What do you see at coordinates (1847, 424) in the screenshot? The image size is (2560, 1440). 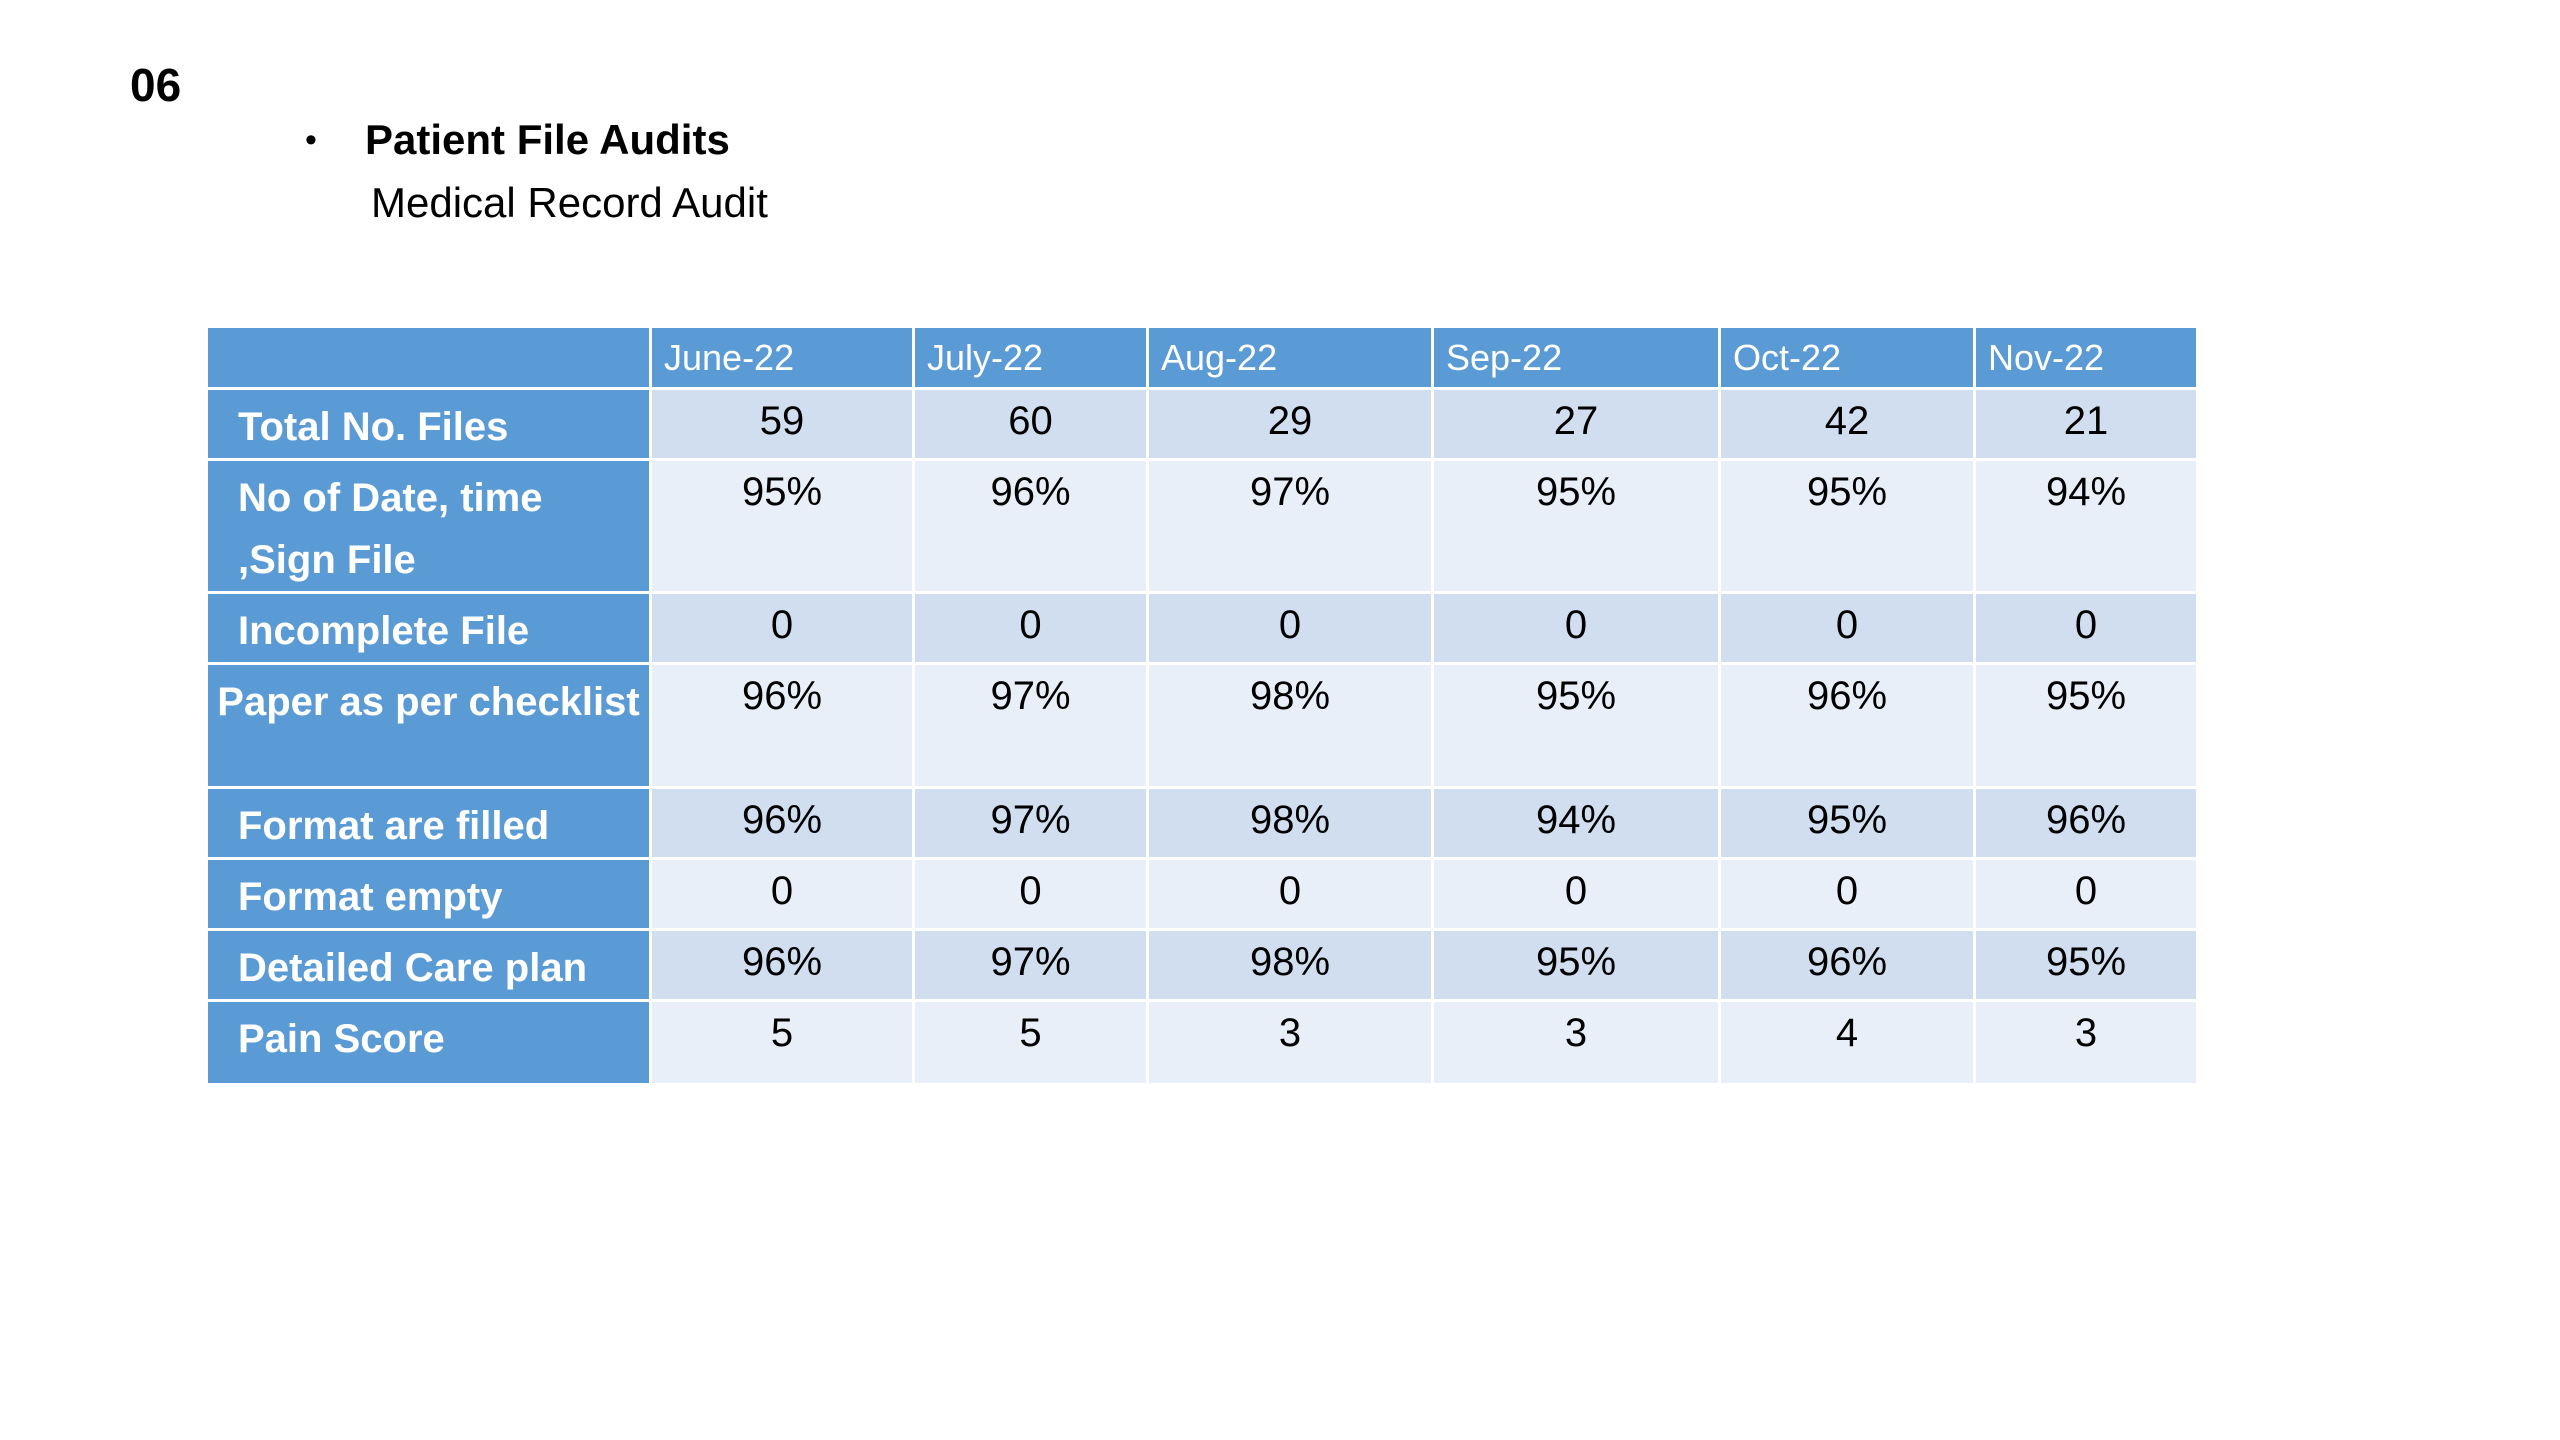 I see `table-cell: 42` at bounding box center [1847, 424].